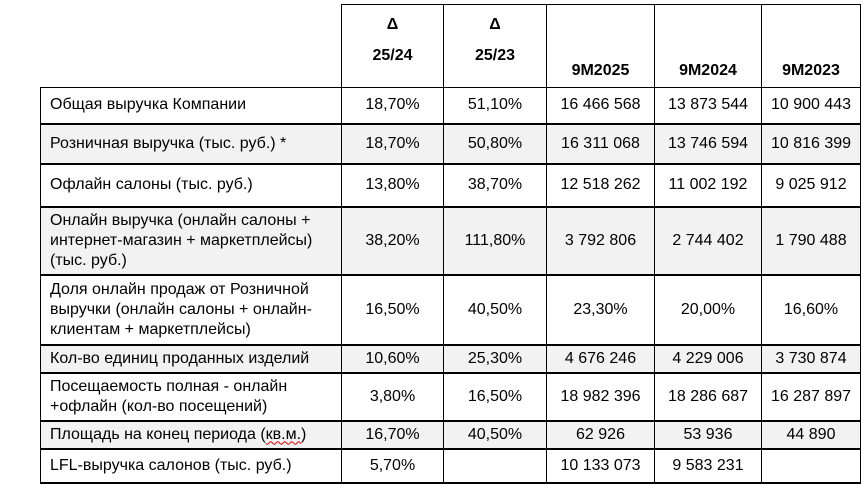 This screenshot has width=868, height=484. Describe the element at coordinates (495, 106) in the screenshot. I see `row-value-cell: 51,10%` at that location.